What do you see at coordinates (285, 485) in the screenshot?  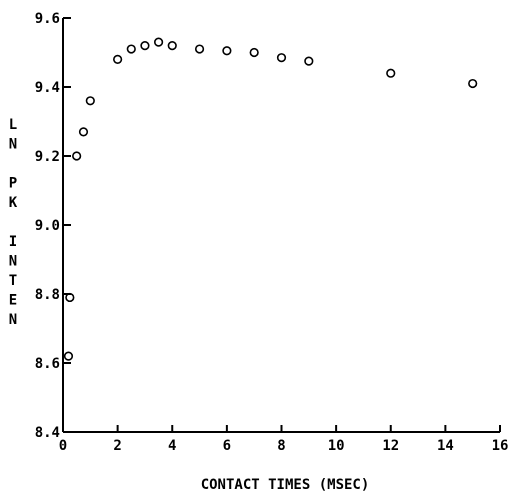 I see `x-axis-label: CONTACT TIMES (MSEC)` at bounding box center [285, 485].